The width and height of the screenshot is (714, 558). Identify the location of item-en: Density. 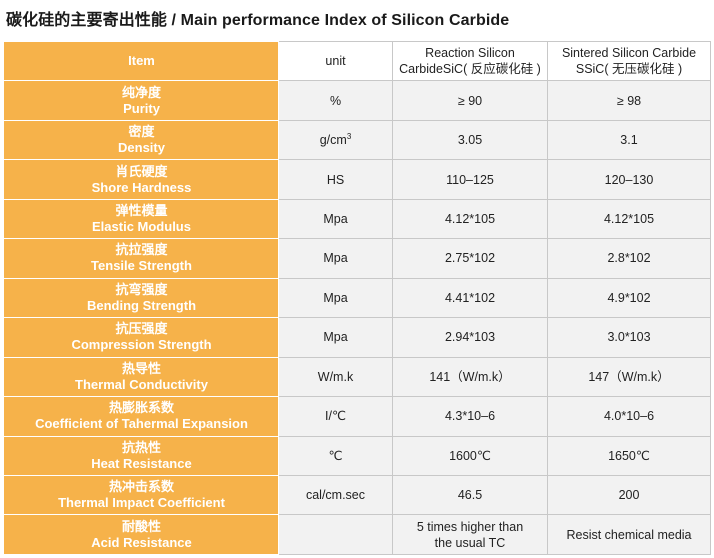
(141, 148).